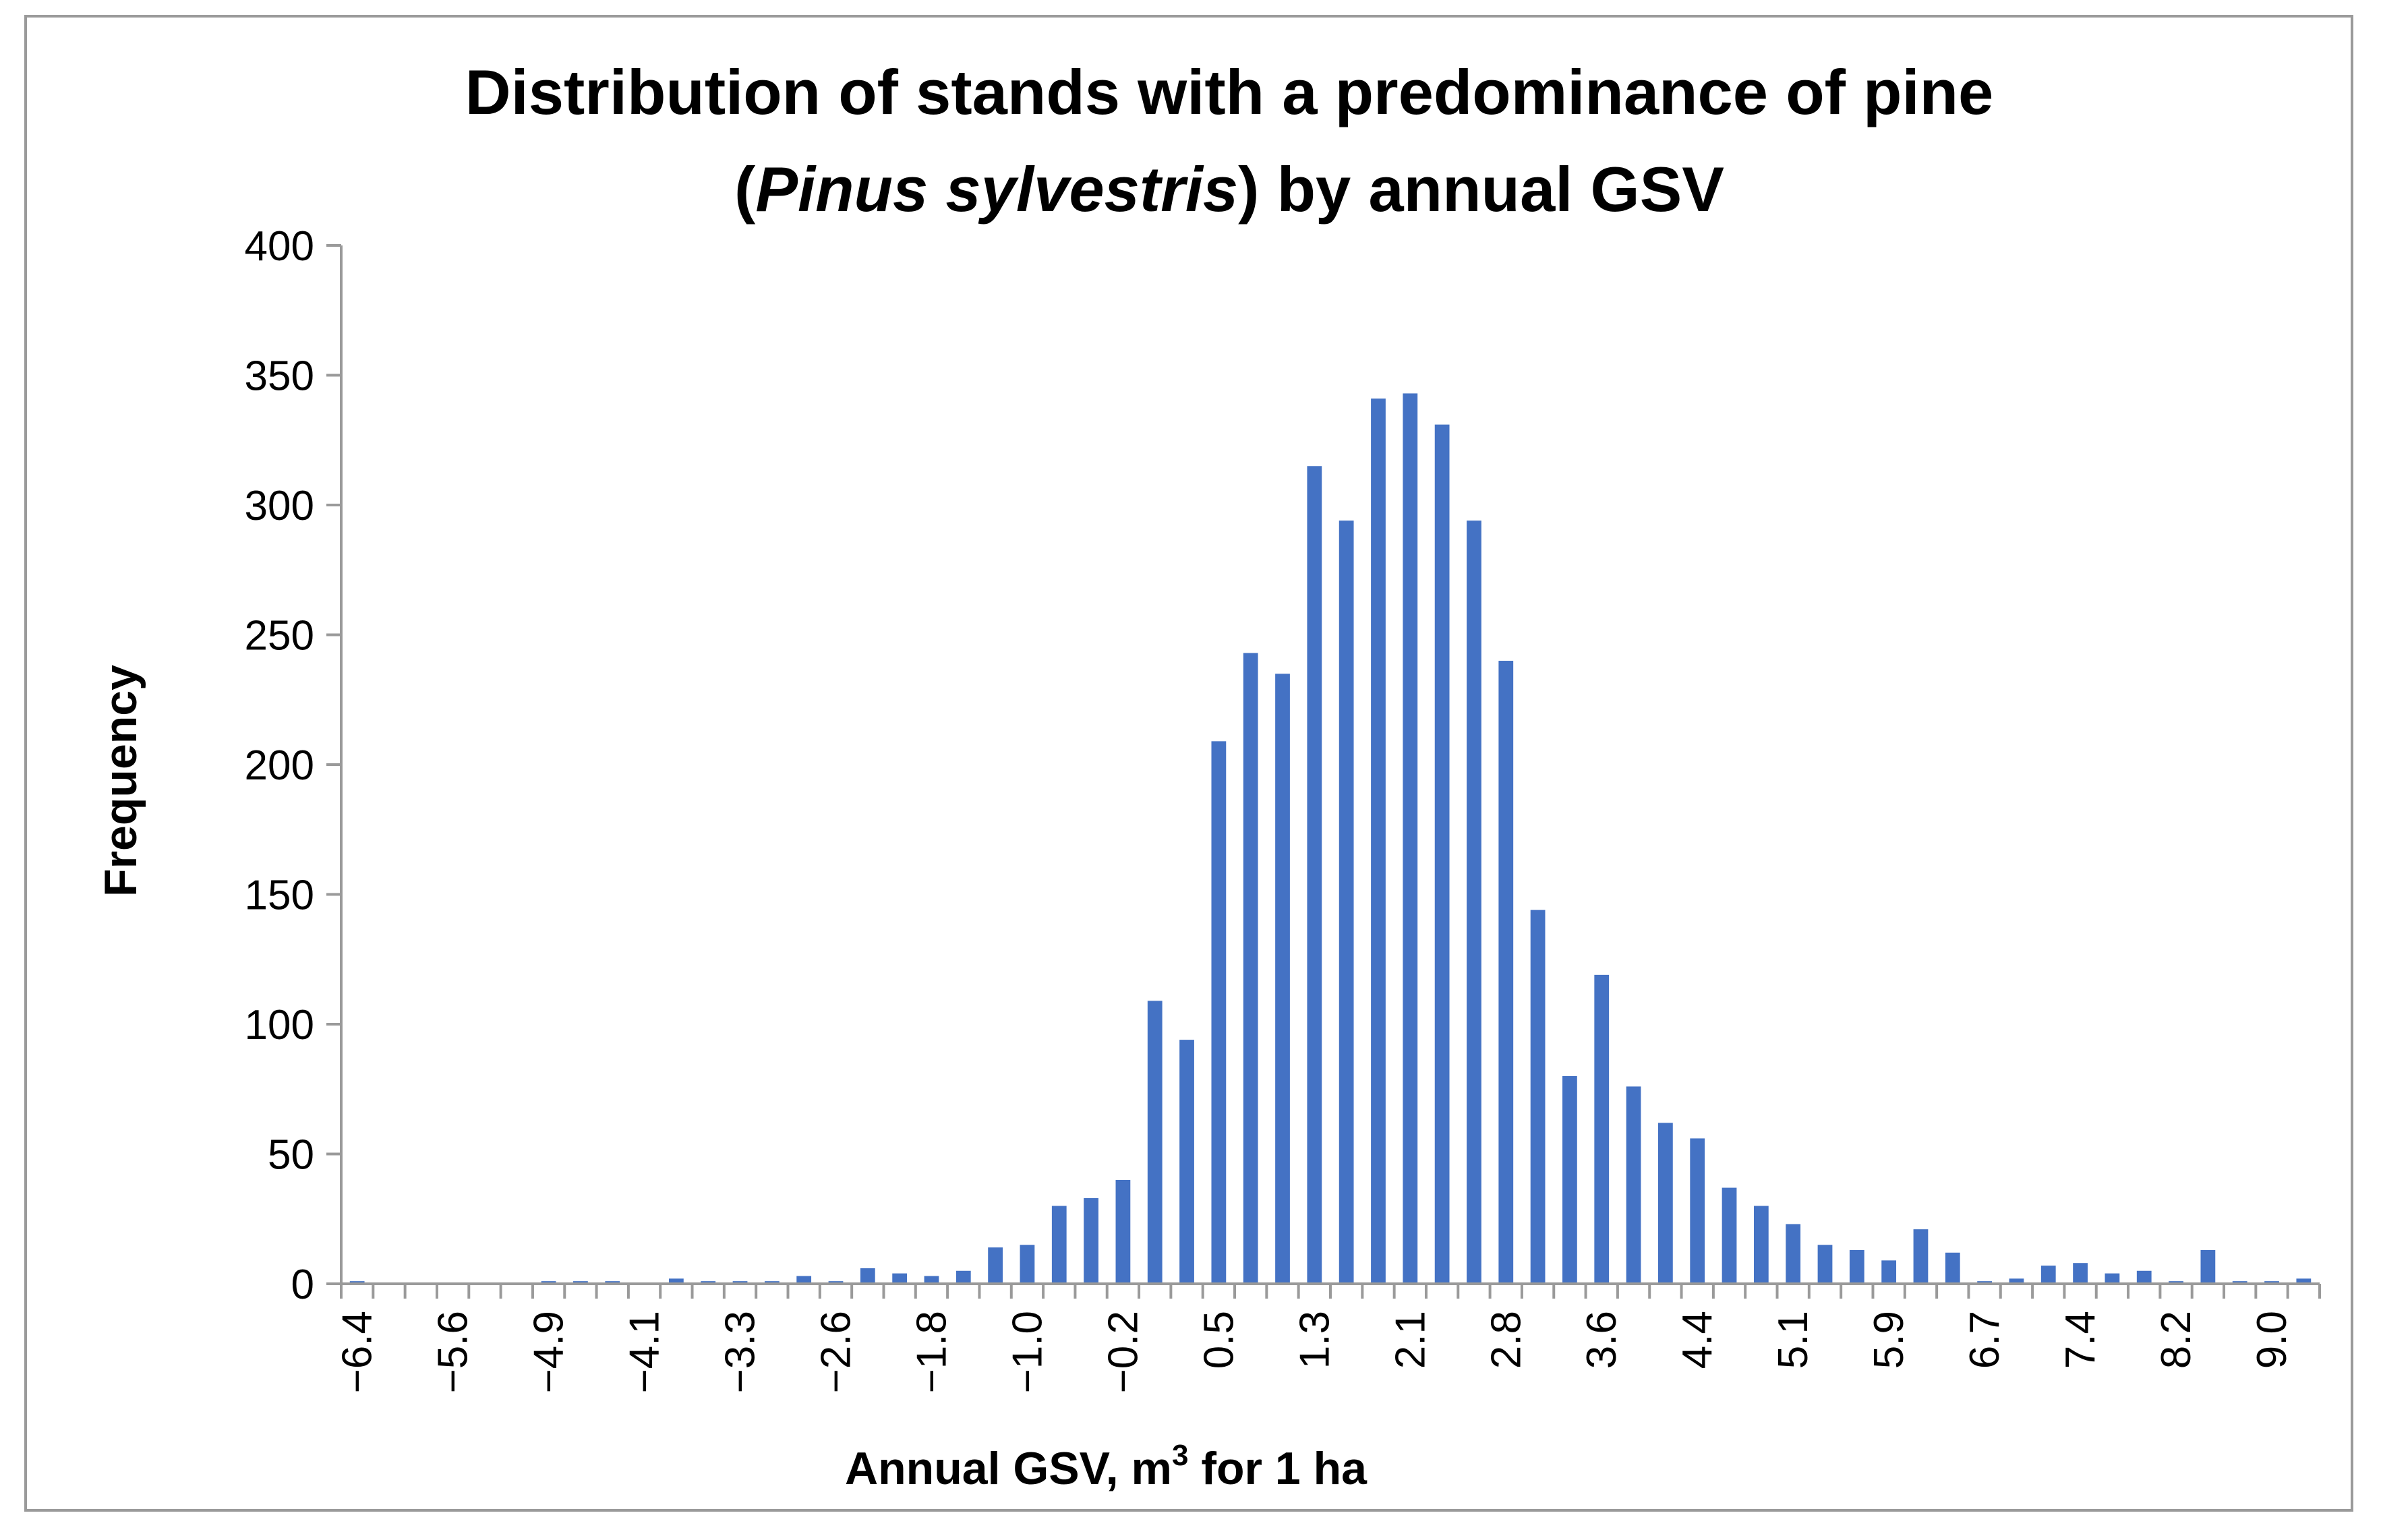  What do you see at coordinates (1180, 1455) in the screenshot?
I see `x-axis-title-superscript: 3` at bounding box center [1180, 1455].